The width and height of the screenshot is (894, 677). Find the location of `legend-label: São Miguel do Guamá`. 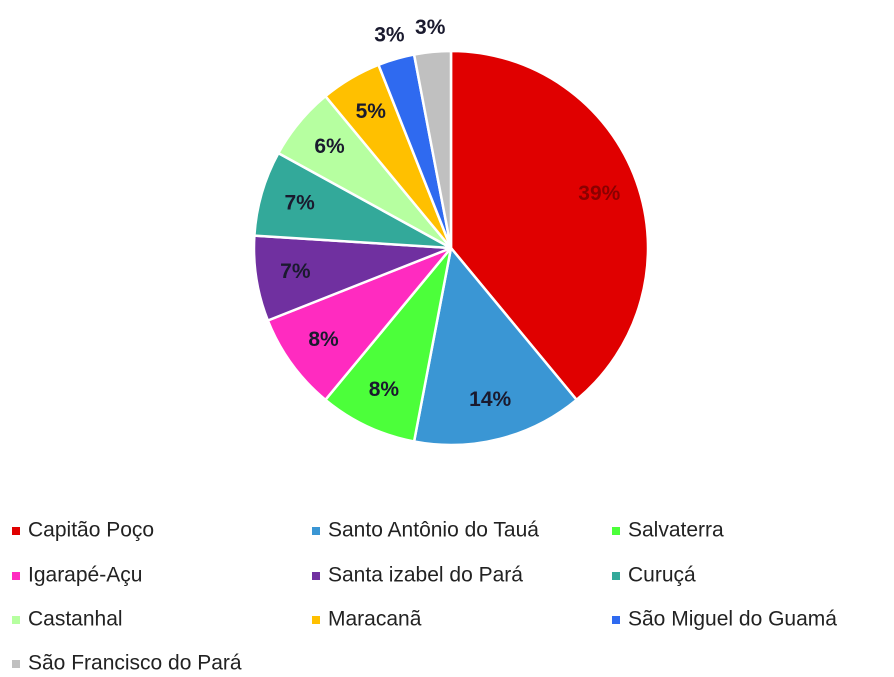

legend-label: São Miguel do Guamá is located at coordinates (732, 619).